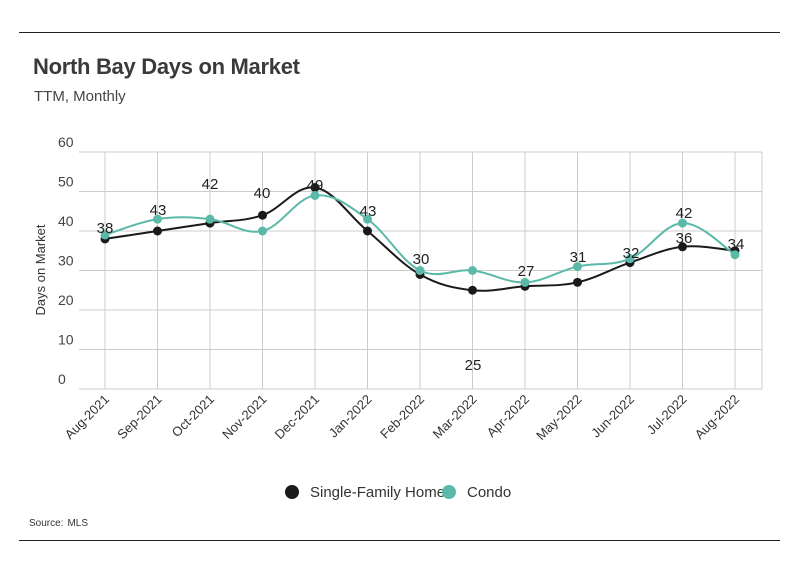 The height and width of the screenshot is (575, 799). I want to click on data-label: 40, so click(262, 193).